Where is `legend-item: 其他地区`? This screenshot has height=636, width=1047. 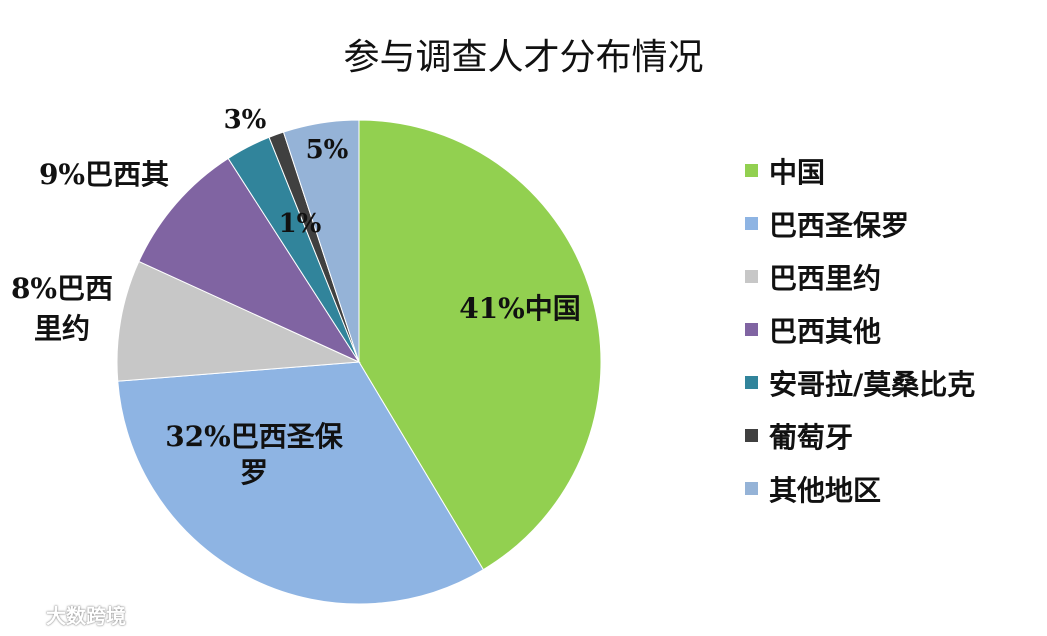
legend-item: 其他地区 is located at coordinates (860, 488).